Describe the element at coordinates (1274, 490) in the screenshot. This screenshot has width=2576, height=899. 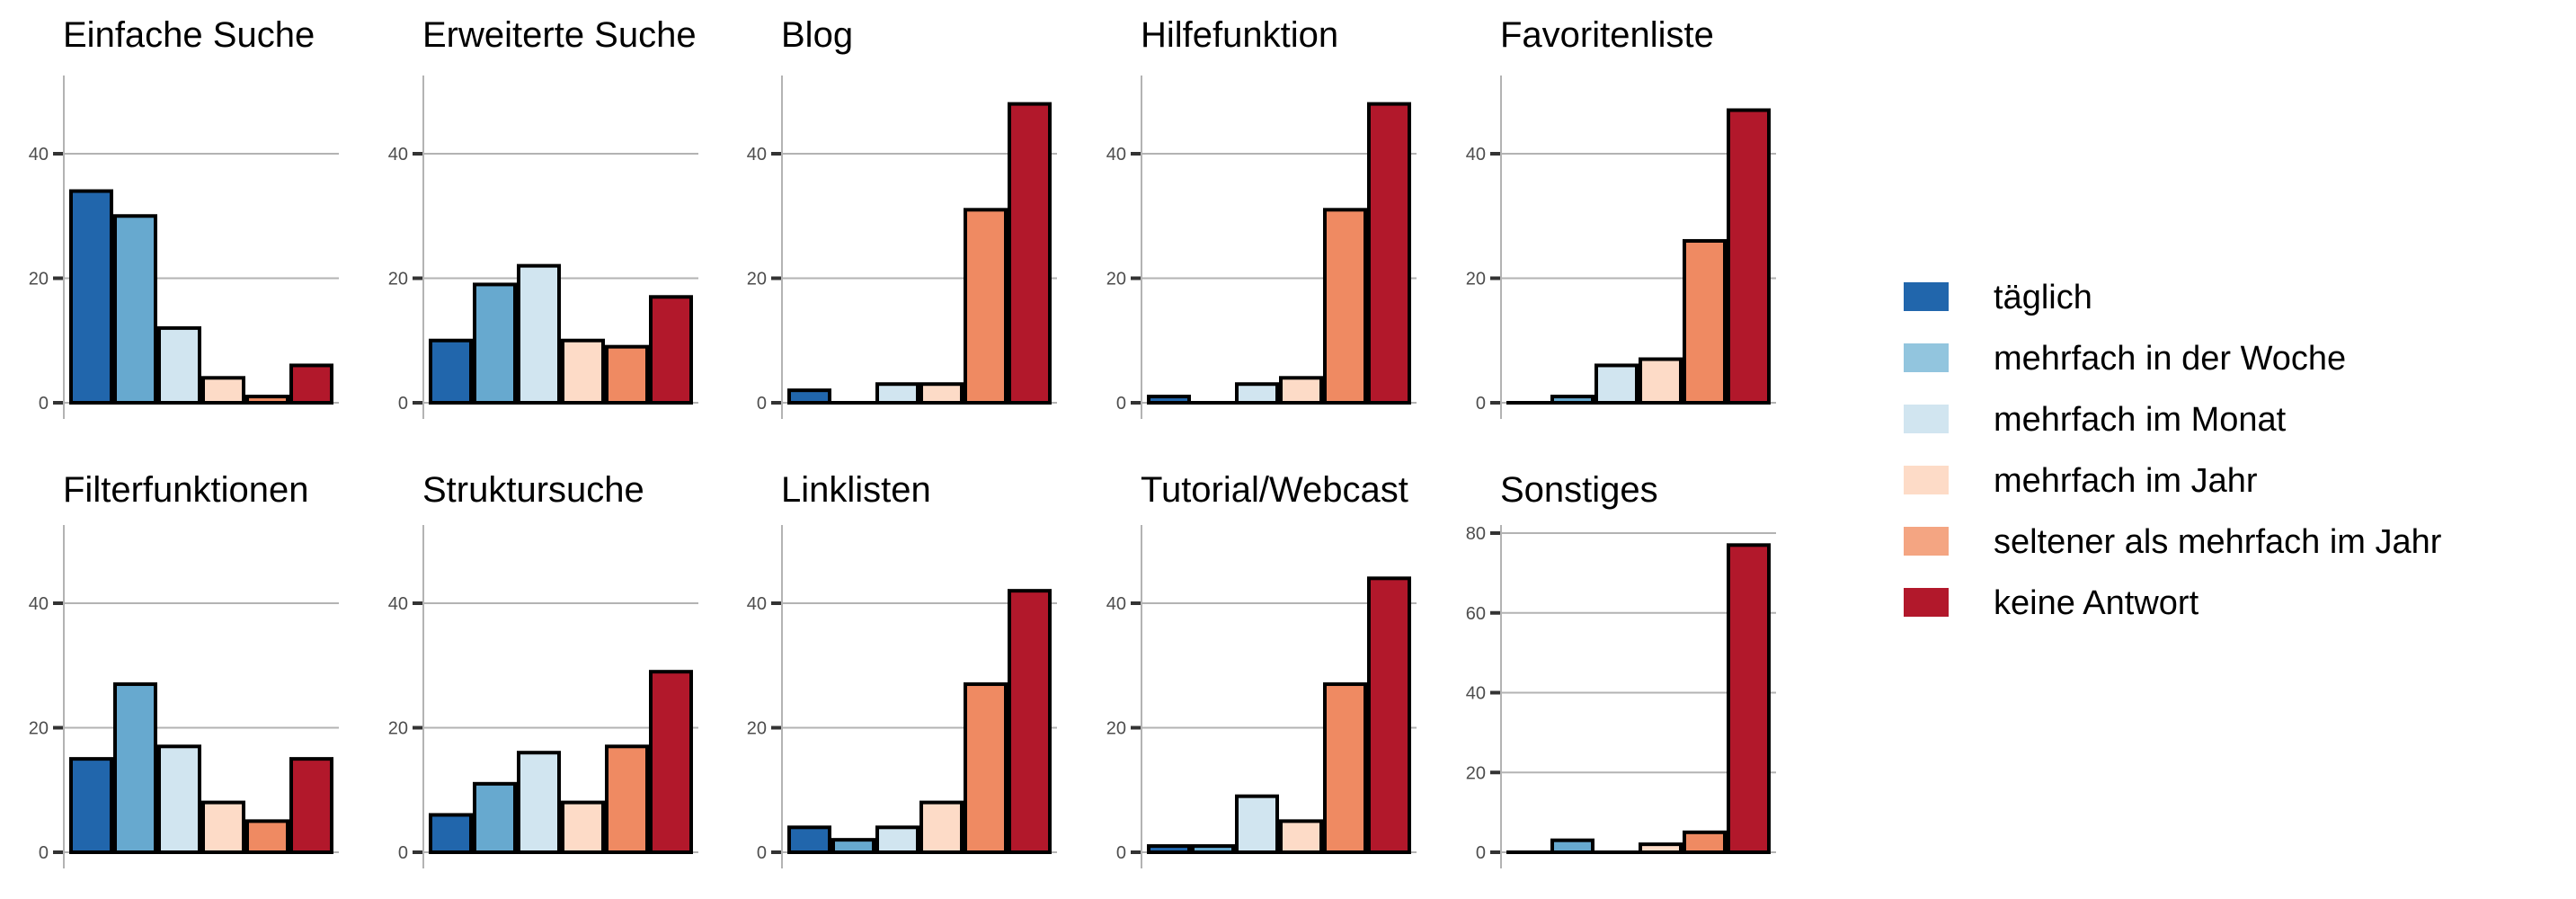
I see `panel-title: Tutorial/Webcast` at that location.